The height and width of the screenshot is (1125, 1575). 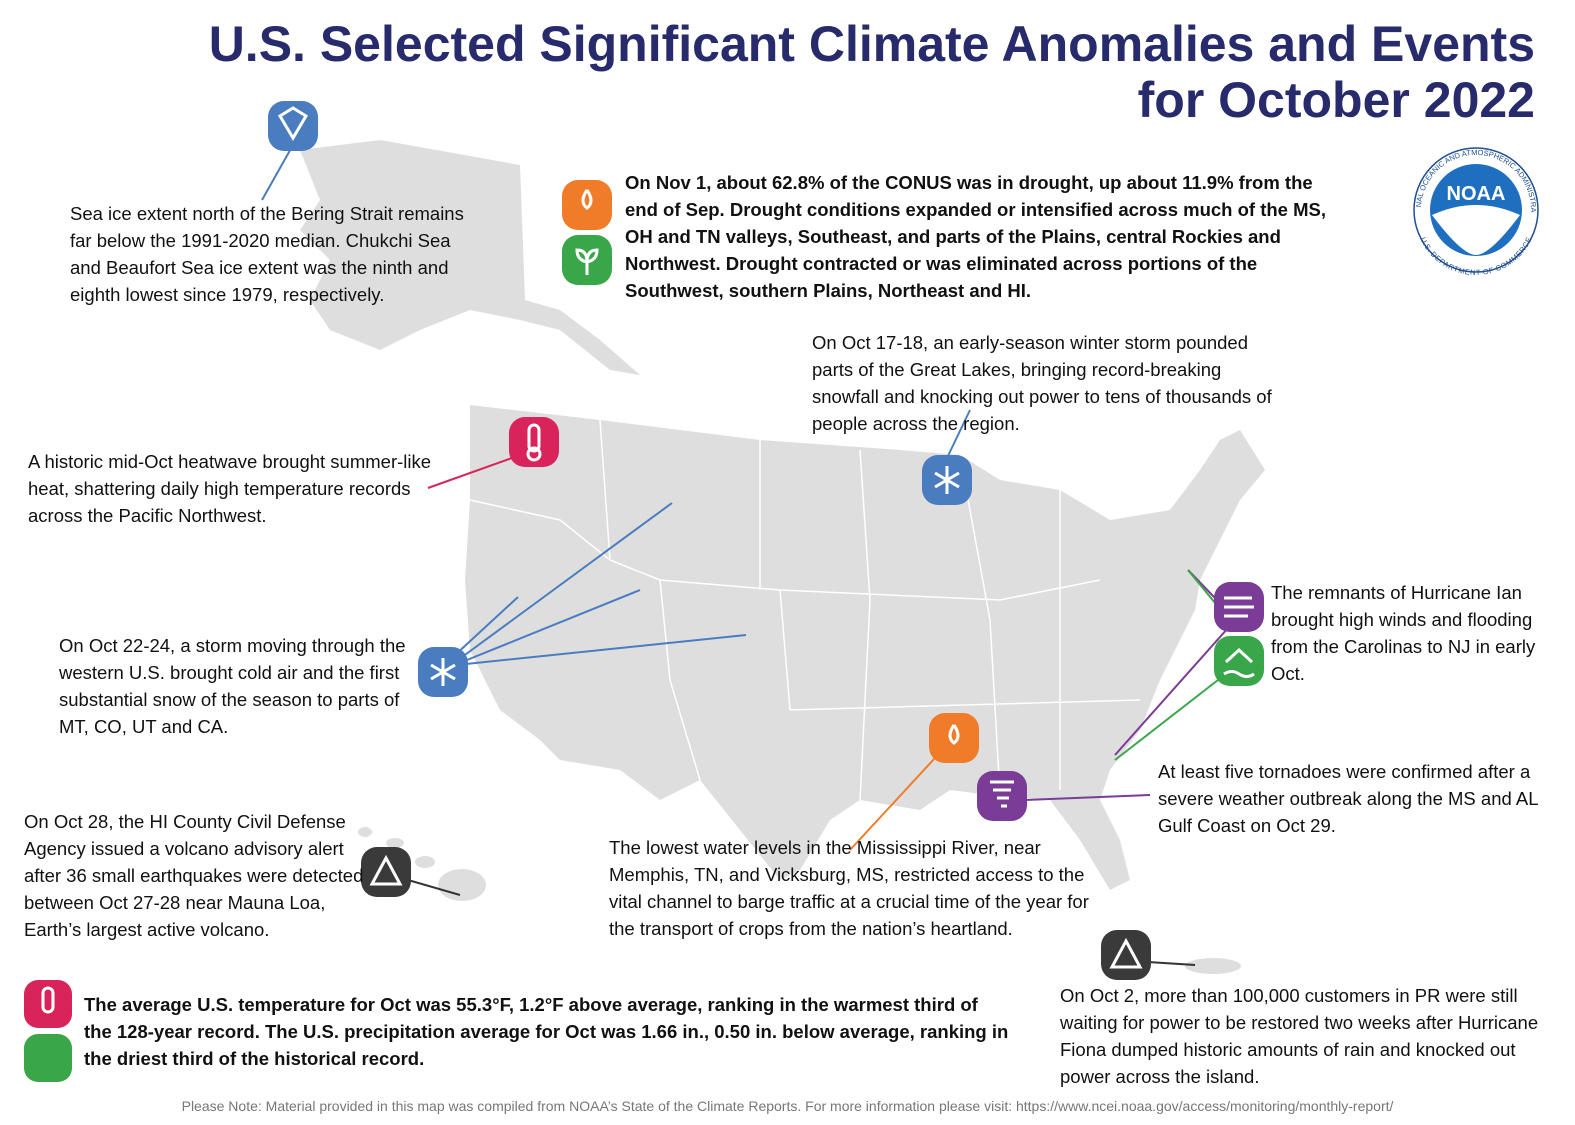 What do you see at coordinates (1476, 194) in the screenshot?
I see `logo-acronym: NOAA` at bounding box center [1476, 194].